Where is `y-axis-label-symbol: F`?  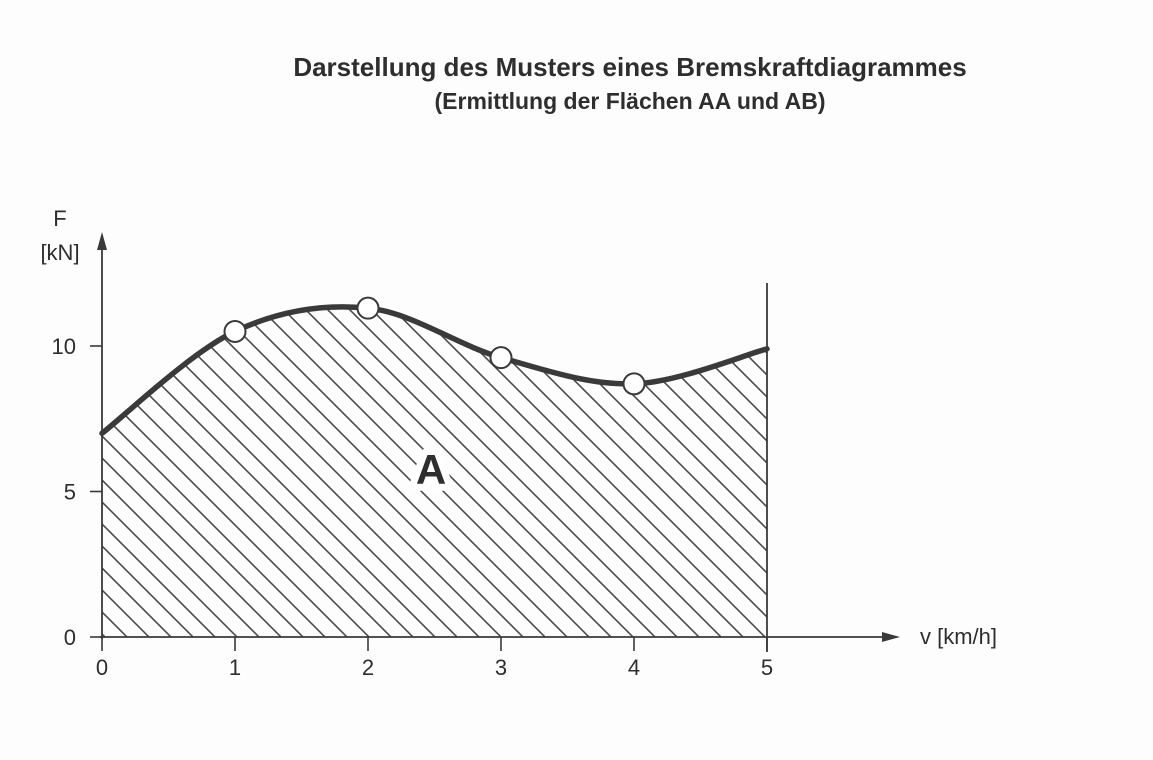
y-axis-label-symbol: F is located at coordinates (59, 218).